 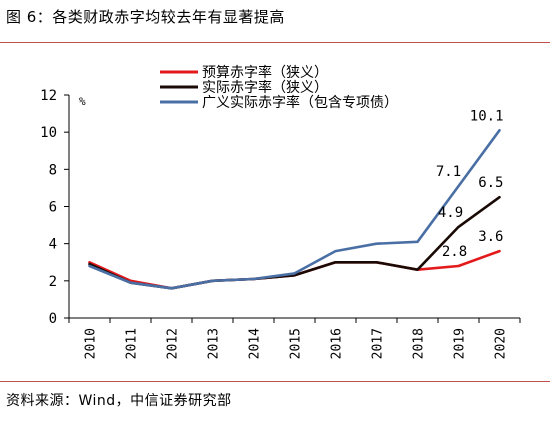 I want to click on source-note: 资料来源：Wind，中信证券研究部, so click(x=119, y=401).